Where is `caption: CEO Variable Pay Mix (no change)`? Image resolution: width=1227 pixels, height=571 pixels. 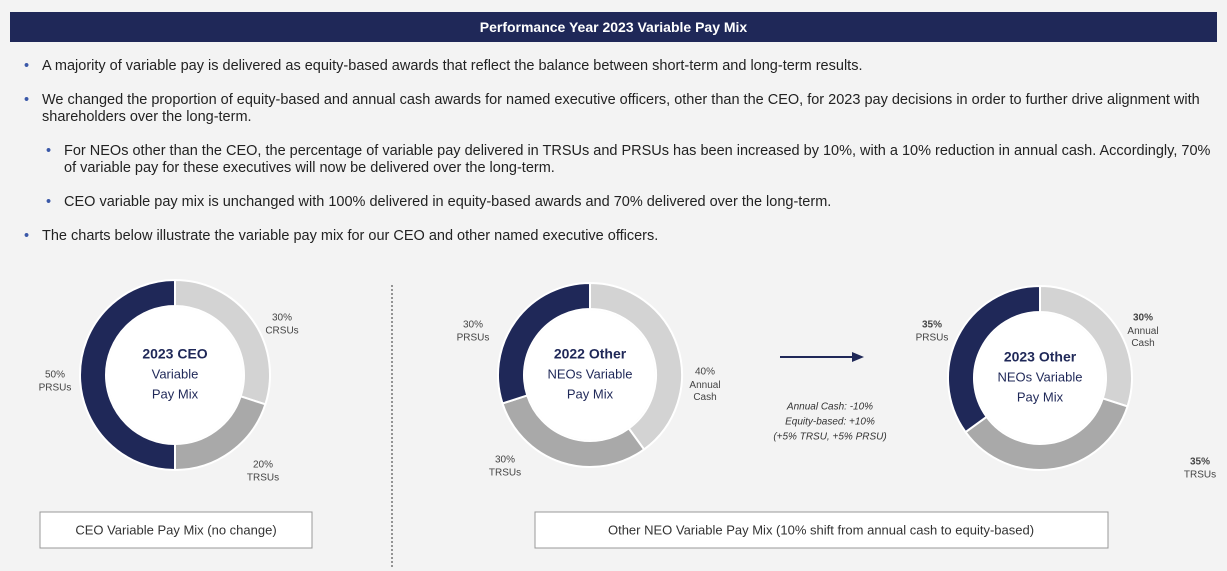
caption: CEO Variable Pay Mix (no change) is located at coordinates (175, 529).